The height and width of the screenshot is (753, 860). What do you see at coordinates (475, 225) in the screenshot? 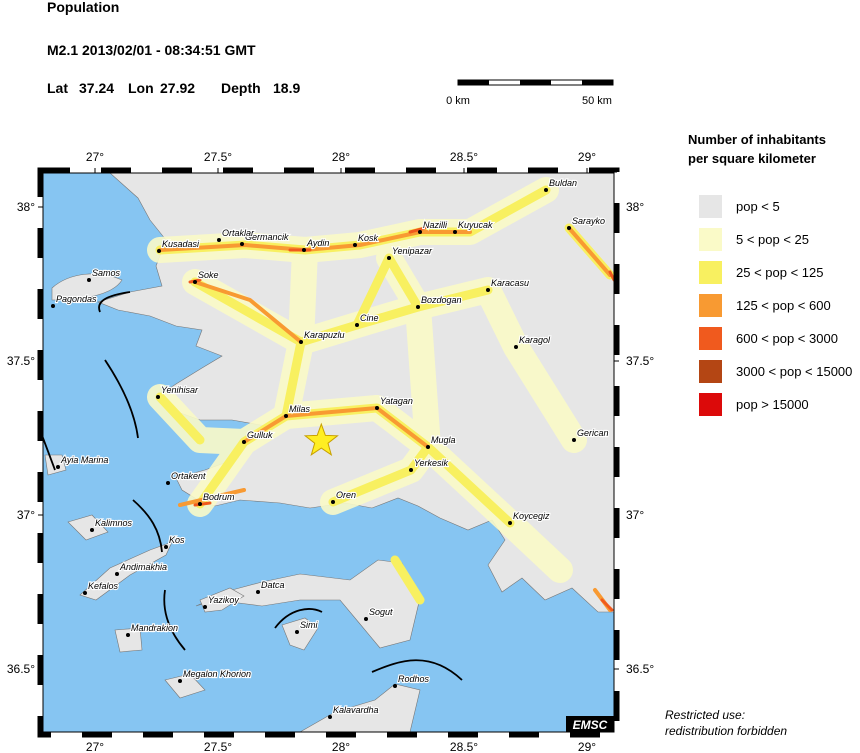
I see `town-label: Kuyucak` at bounding box center [475, 225].